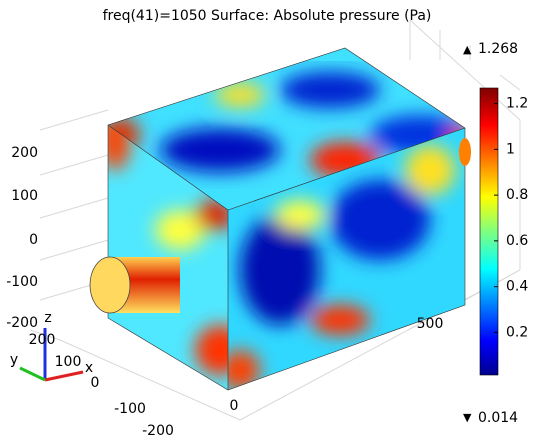  I want to click on y-tick-label: -100, so click(130, 409).